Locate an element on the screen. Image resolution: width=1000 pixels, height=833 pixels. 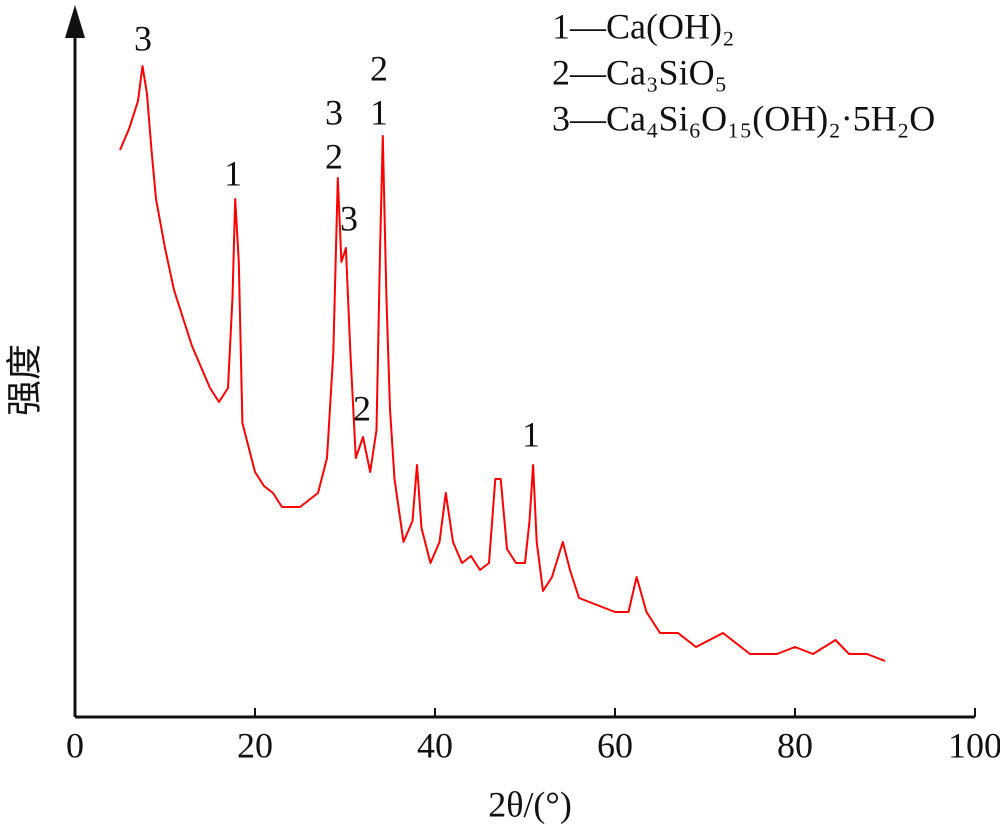
x-tick-label: 60 is located at coordinates (615, 745).